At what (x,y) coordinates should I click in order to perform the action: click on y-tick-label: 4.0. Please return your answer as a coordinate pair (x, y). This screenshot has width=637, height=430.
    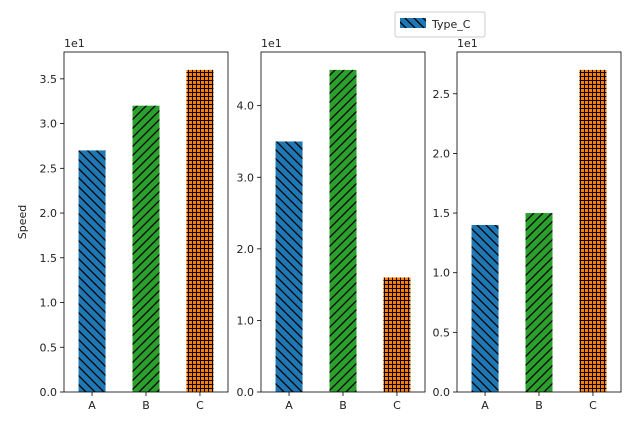
    Looking at the image, I should click on (246, 106).